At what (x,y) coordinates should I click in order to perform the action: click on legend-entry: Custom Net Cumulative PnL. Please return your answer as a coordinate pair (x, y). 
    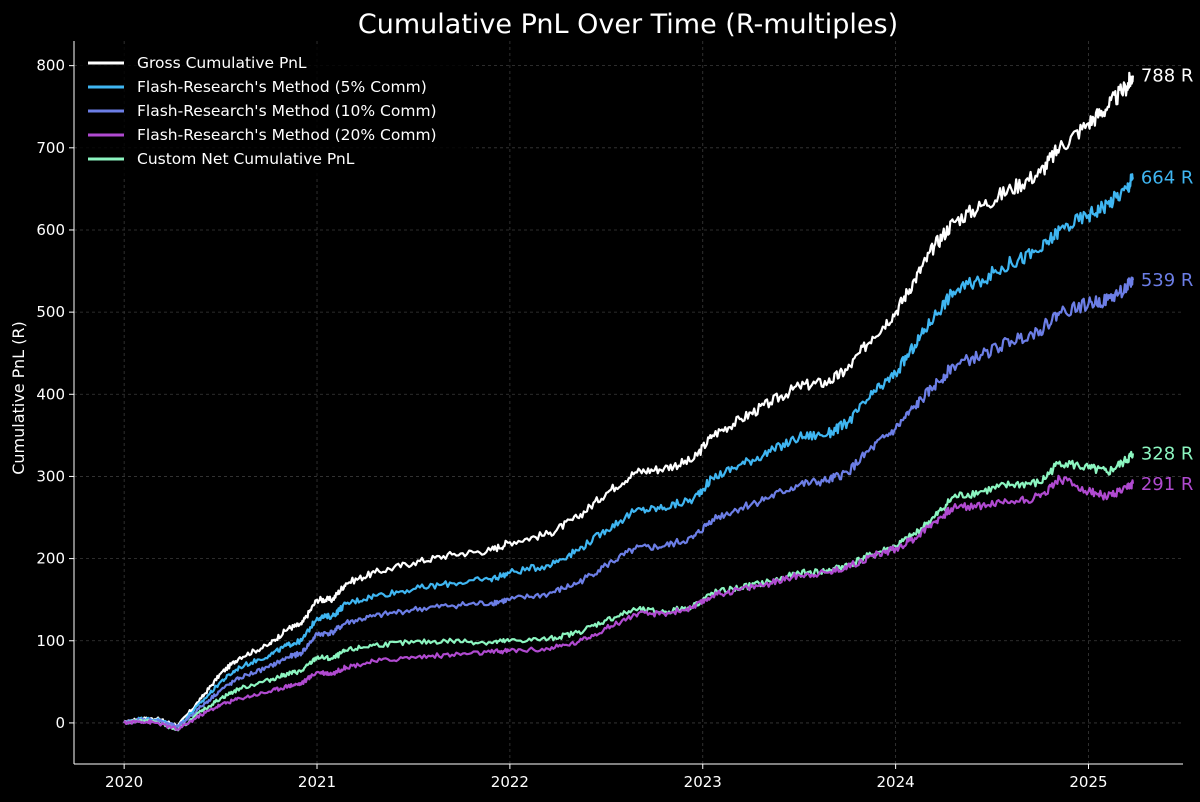
    Looking at the image, I should click on (246, 159).